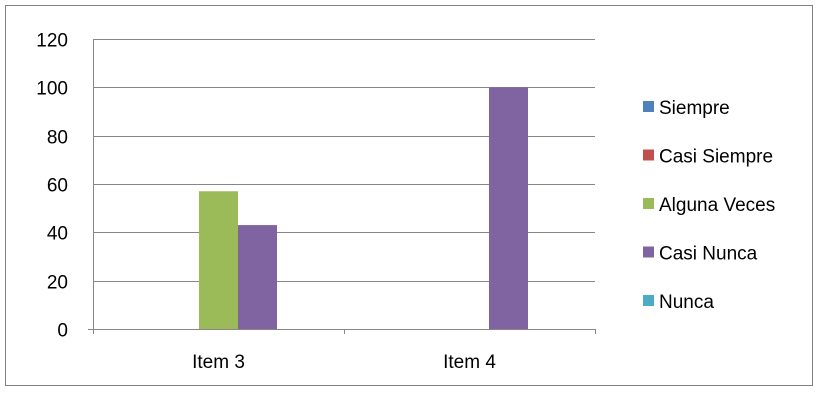 The height and width of the screenshot is (396, 819). What do you see at coordinates (686, 302) in the screenshot?
I see `legend-label: Nunca` at bounding box center [686, 302].